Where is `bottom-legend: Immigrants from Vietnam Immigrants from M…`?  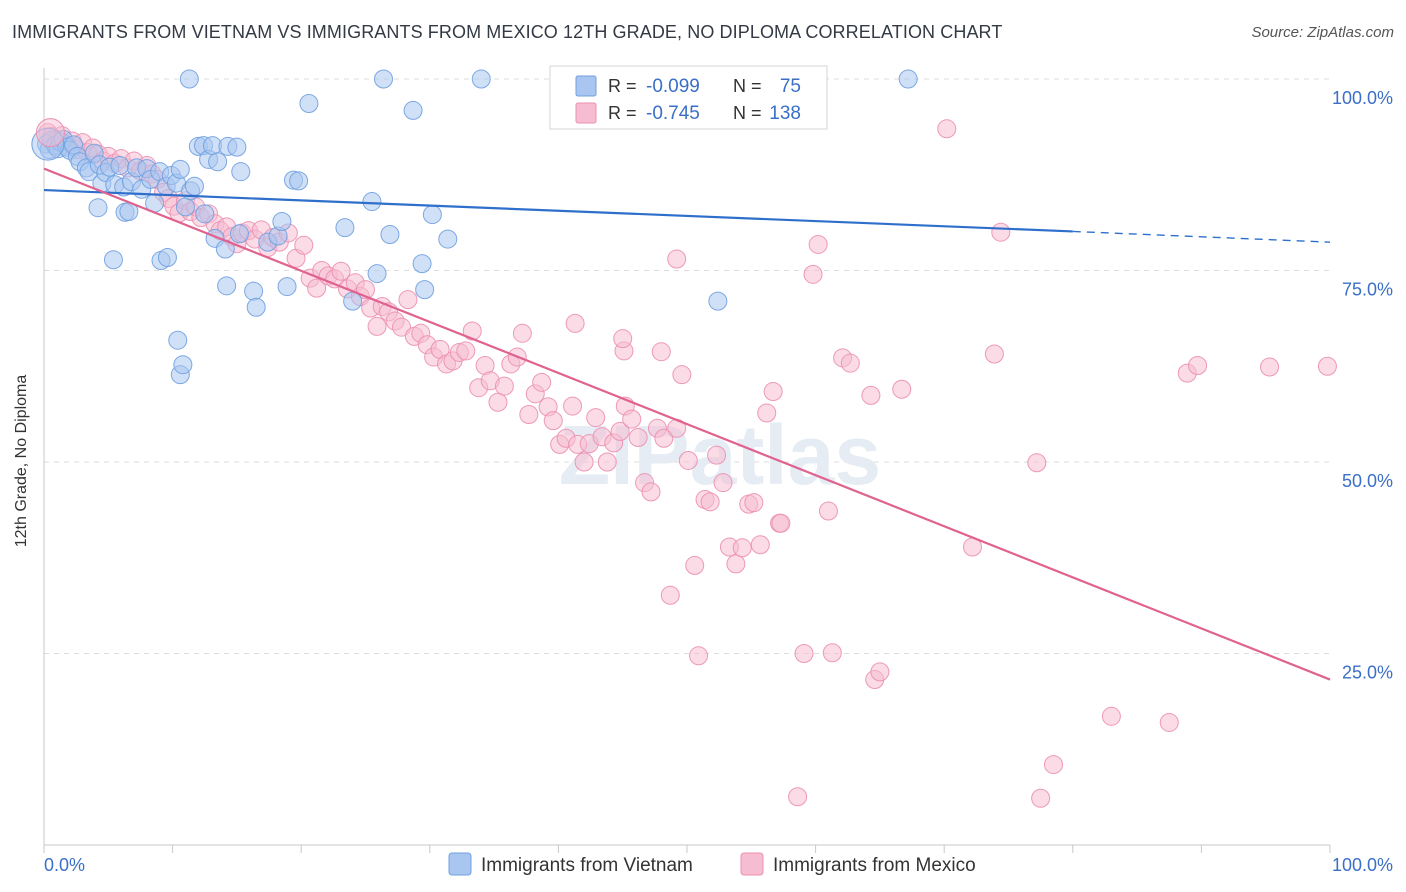 bottom-legend: Immigrants from Vietnam Immigrants from M… is located at coordinates (712, 864).